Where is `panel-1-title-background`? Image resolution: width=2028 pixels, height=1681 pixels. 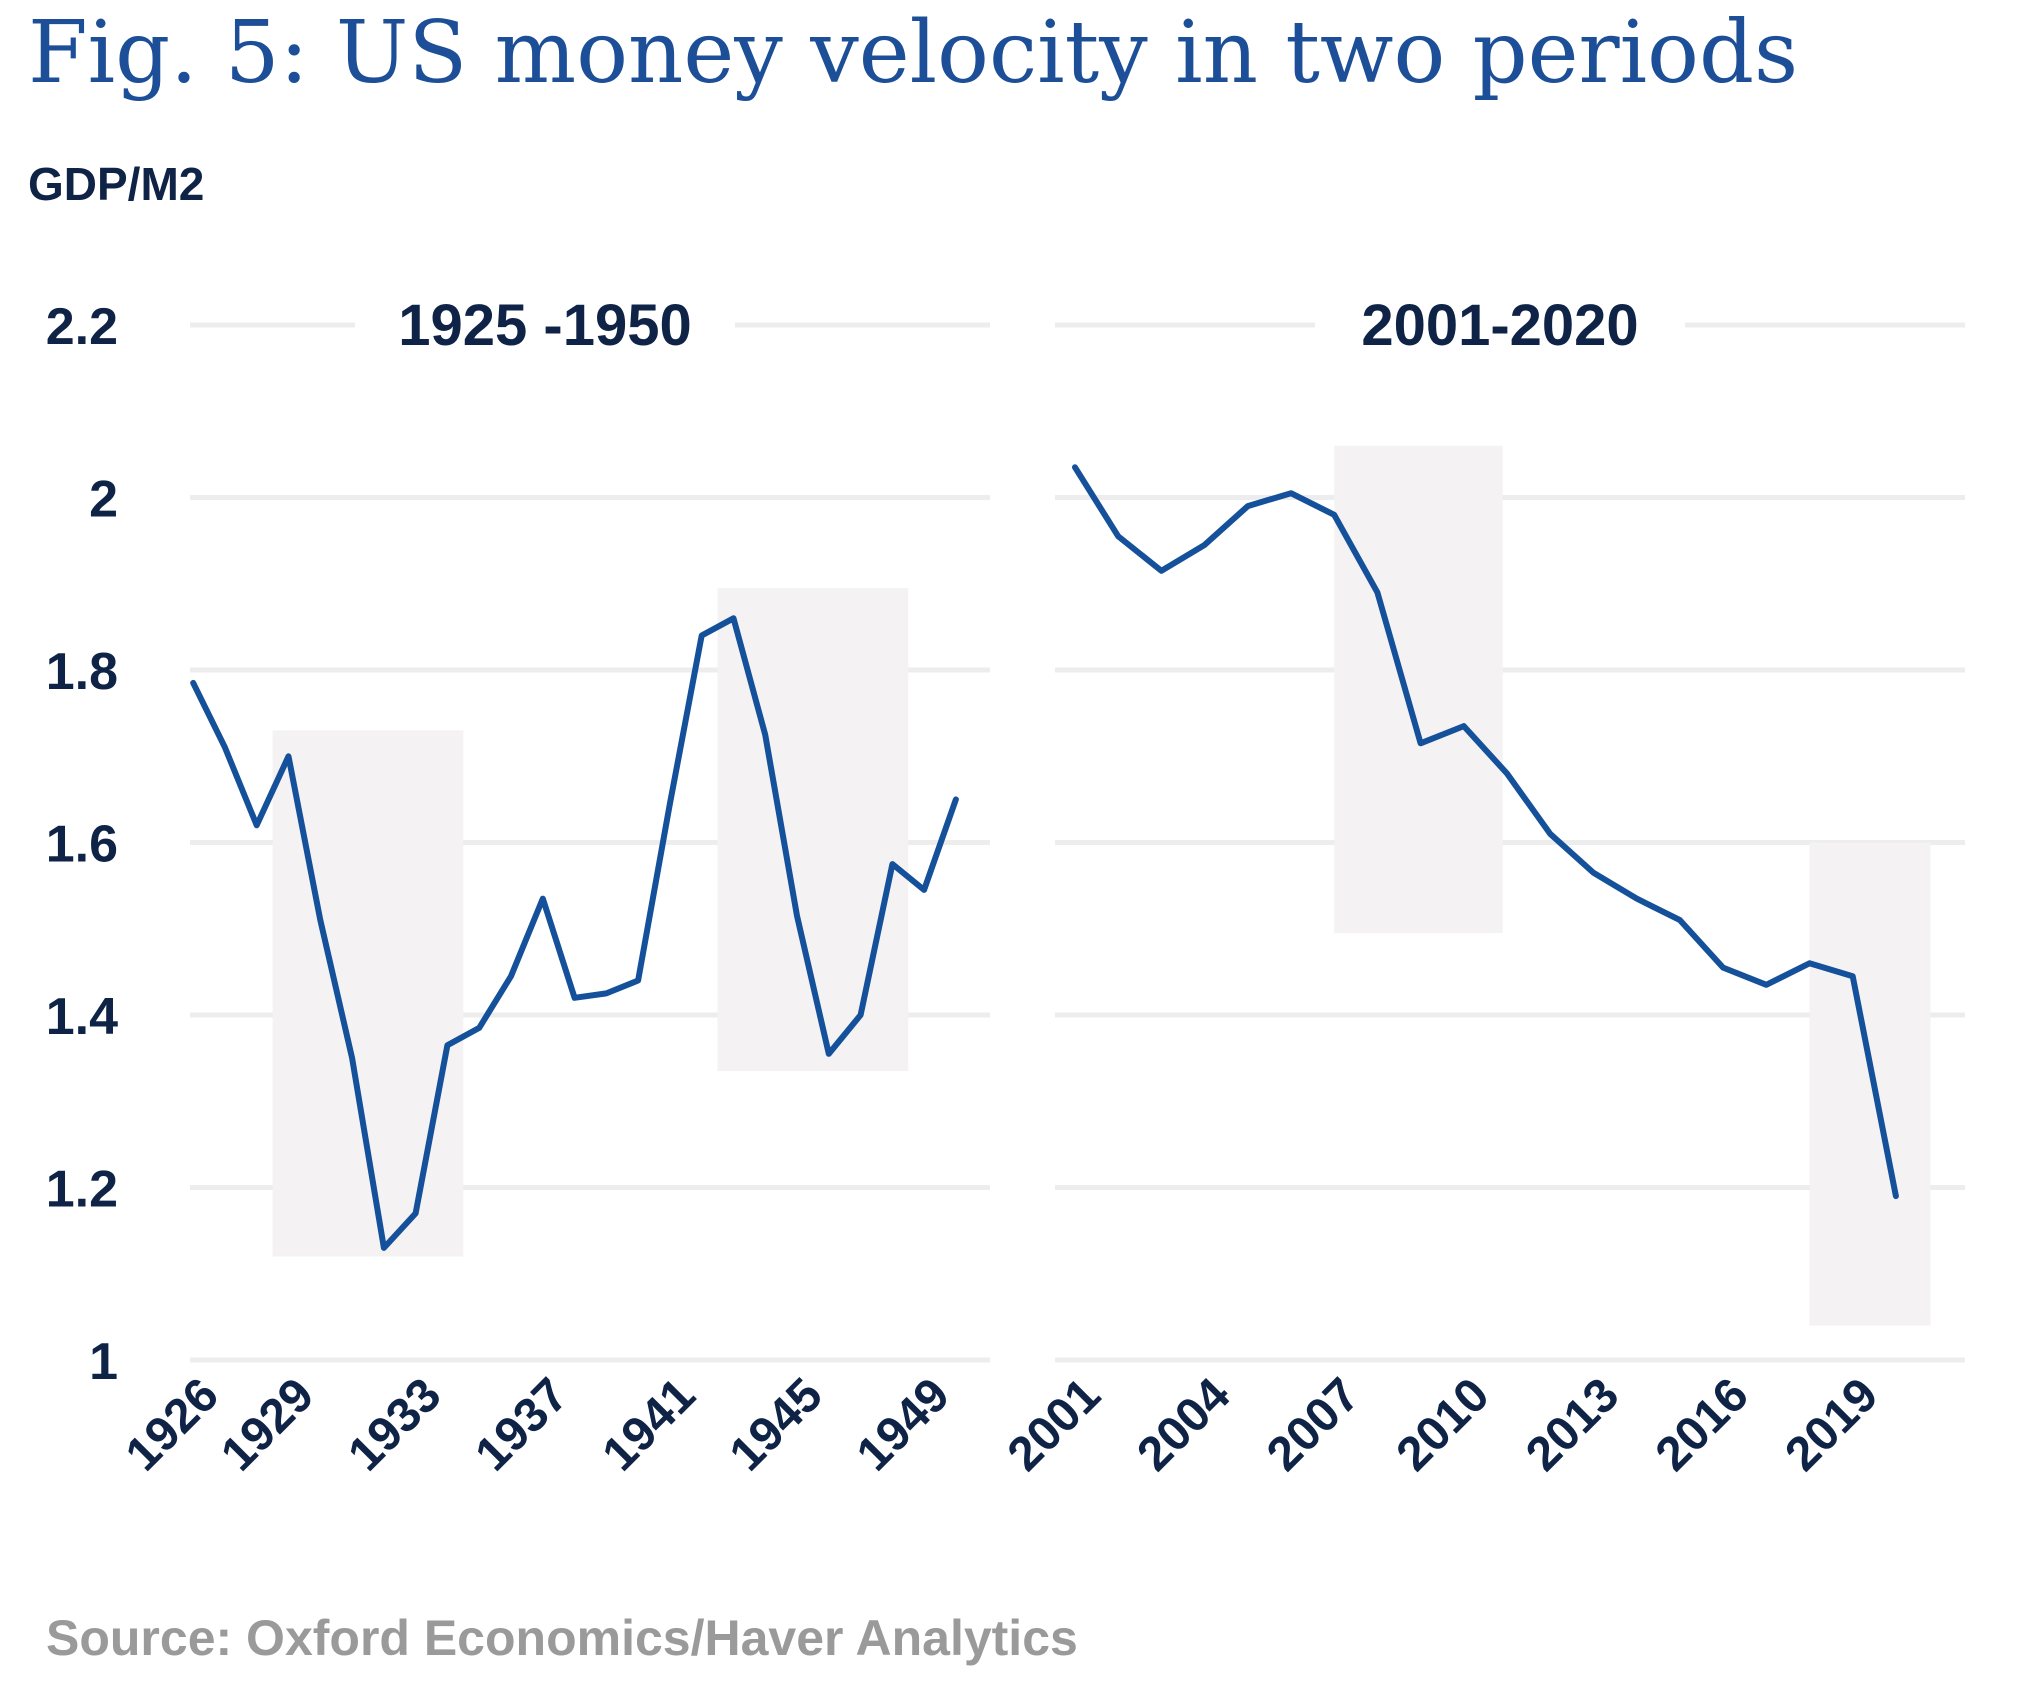 panel-1-title-background is located at coordinates (545, 325).